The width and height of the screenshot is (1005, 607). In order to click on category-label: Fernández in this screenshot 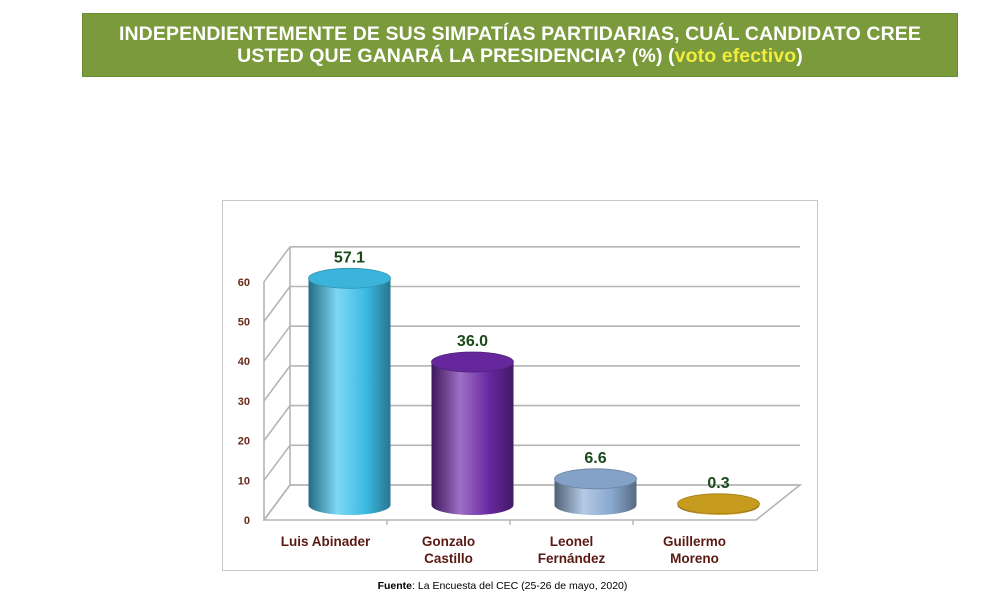, I will do `click(572, 558)`.